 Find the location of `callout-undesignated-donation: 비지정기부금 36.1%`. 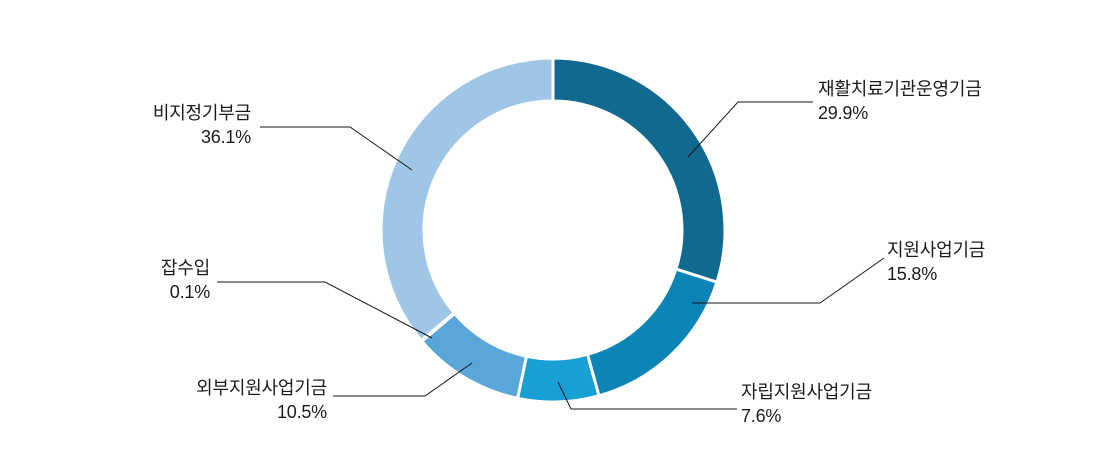

callout-undesignated-donation: 비지정기부금 36.1% is located at coordinates (161, 125).